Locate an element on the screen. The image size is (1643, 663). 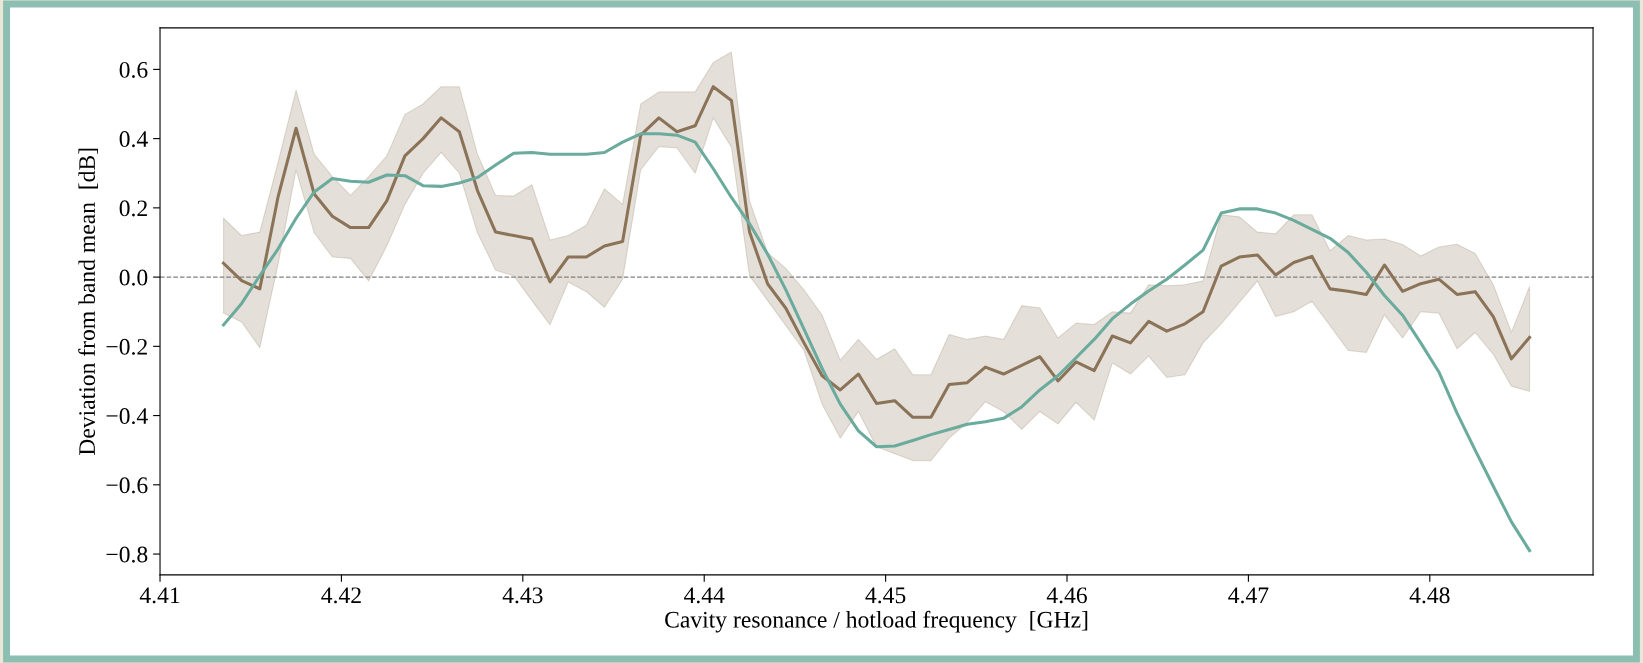
x-tick-label: 4.43 is located at coordinates (522, 595).